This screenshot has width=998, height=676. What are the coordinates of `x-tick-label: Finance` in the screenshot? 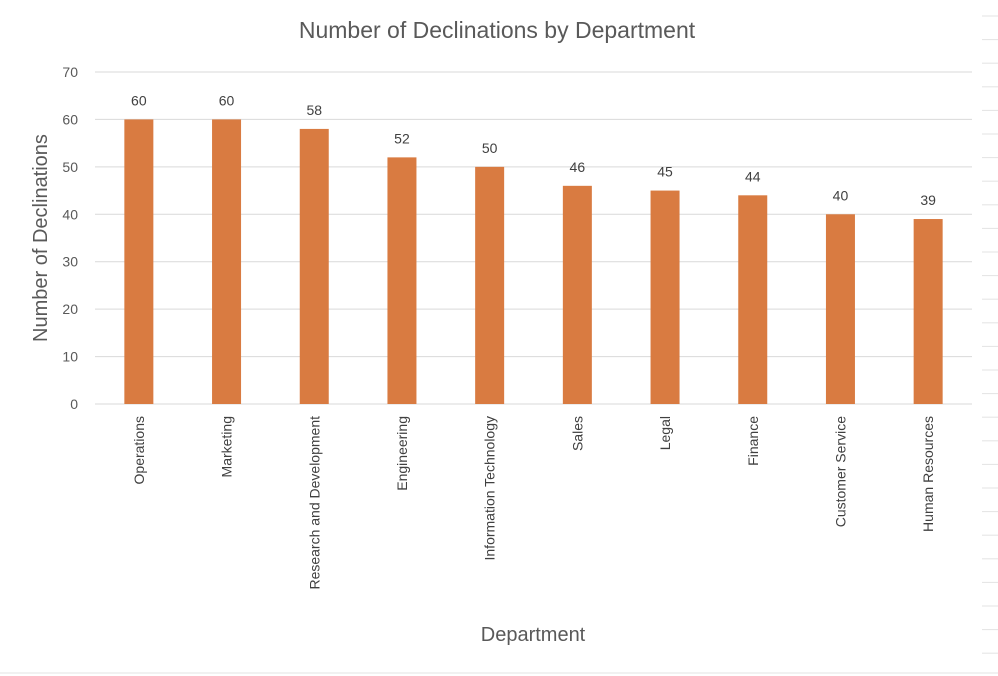 It's located at (753, 441).